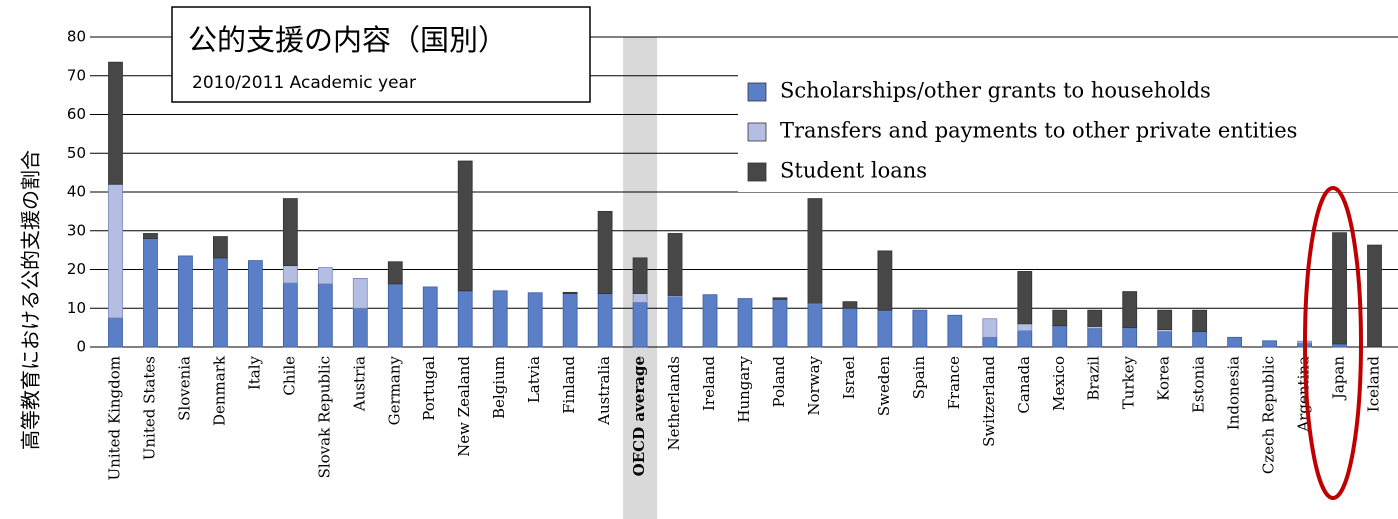 This screenshot has width=1398, height=519. Describe the element at coordinates (76, 308) in the screenshot. I see `y-tick-label: 10` at that location.